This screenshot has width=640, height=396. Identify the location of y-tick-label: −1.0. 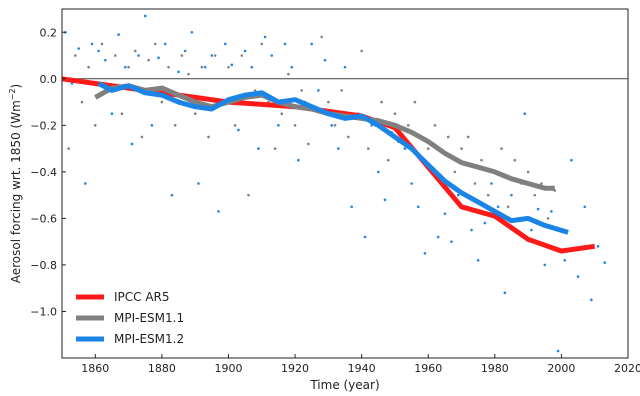
(43, 311).